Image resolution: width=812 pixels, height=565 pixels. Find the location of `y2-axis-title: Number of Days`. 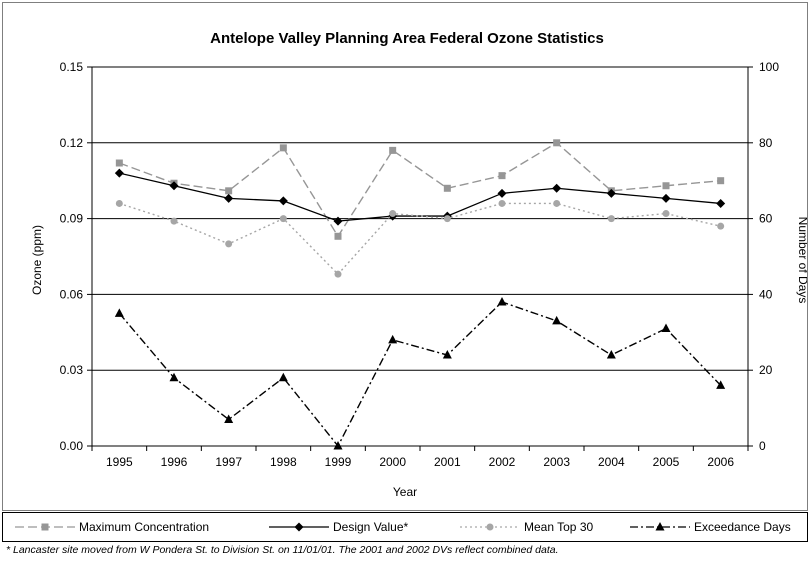

y2-axis-title: Number of Days is located at coordinates (801, 260).